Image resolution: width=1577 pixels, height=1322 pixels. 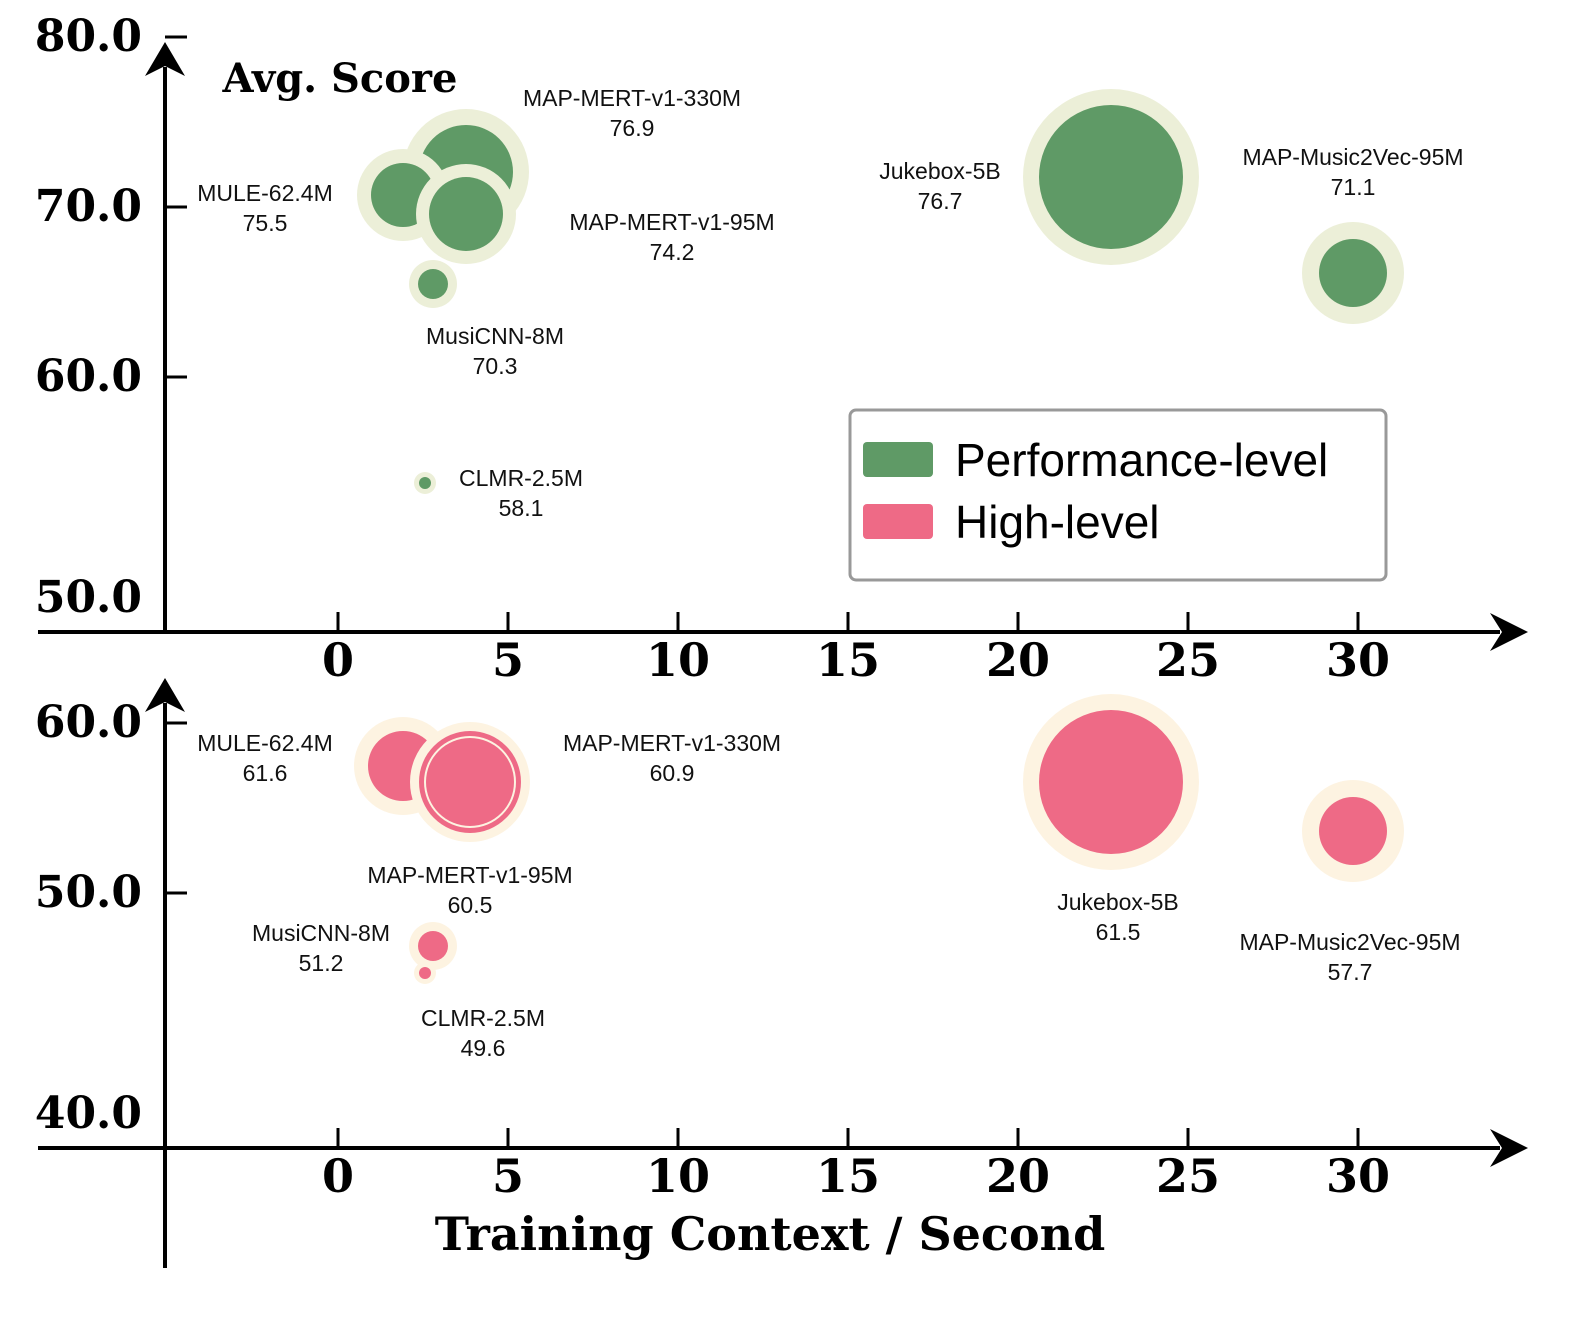 I want to click on performance-bubble-clmr-2-5m, so click(x=425, y=483).